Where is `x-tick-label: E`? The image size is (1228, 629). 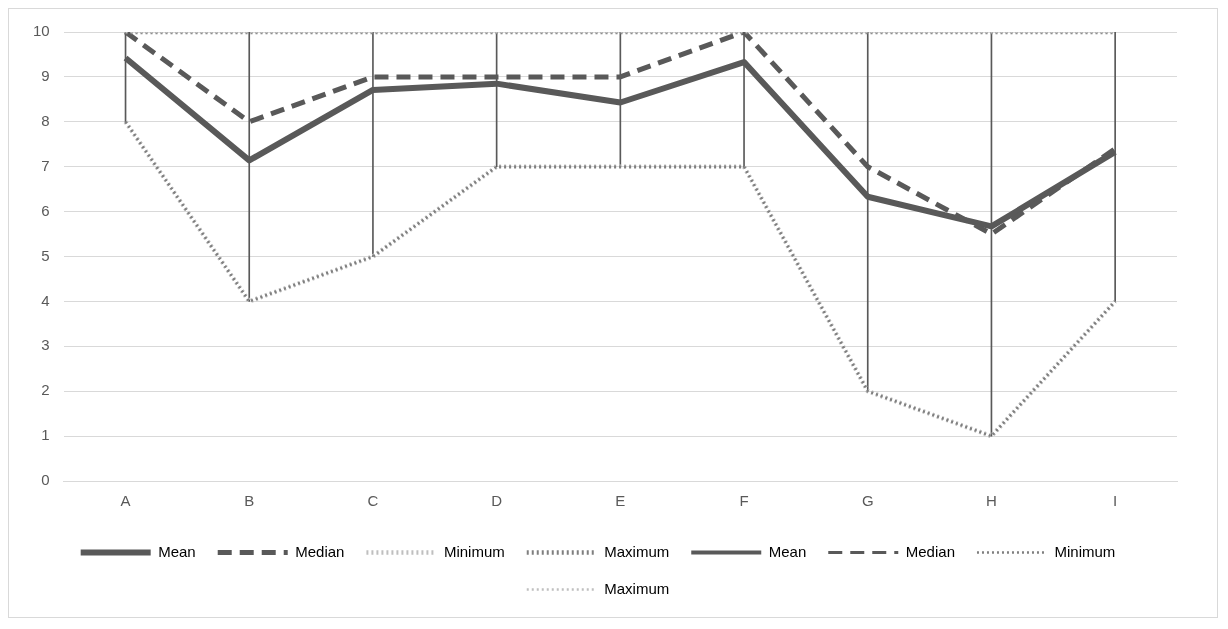
x-tick-label: E is located at coordinates (620, 501).